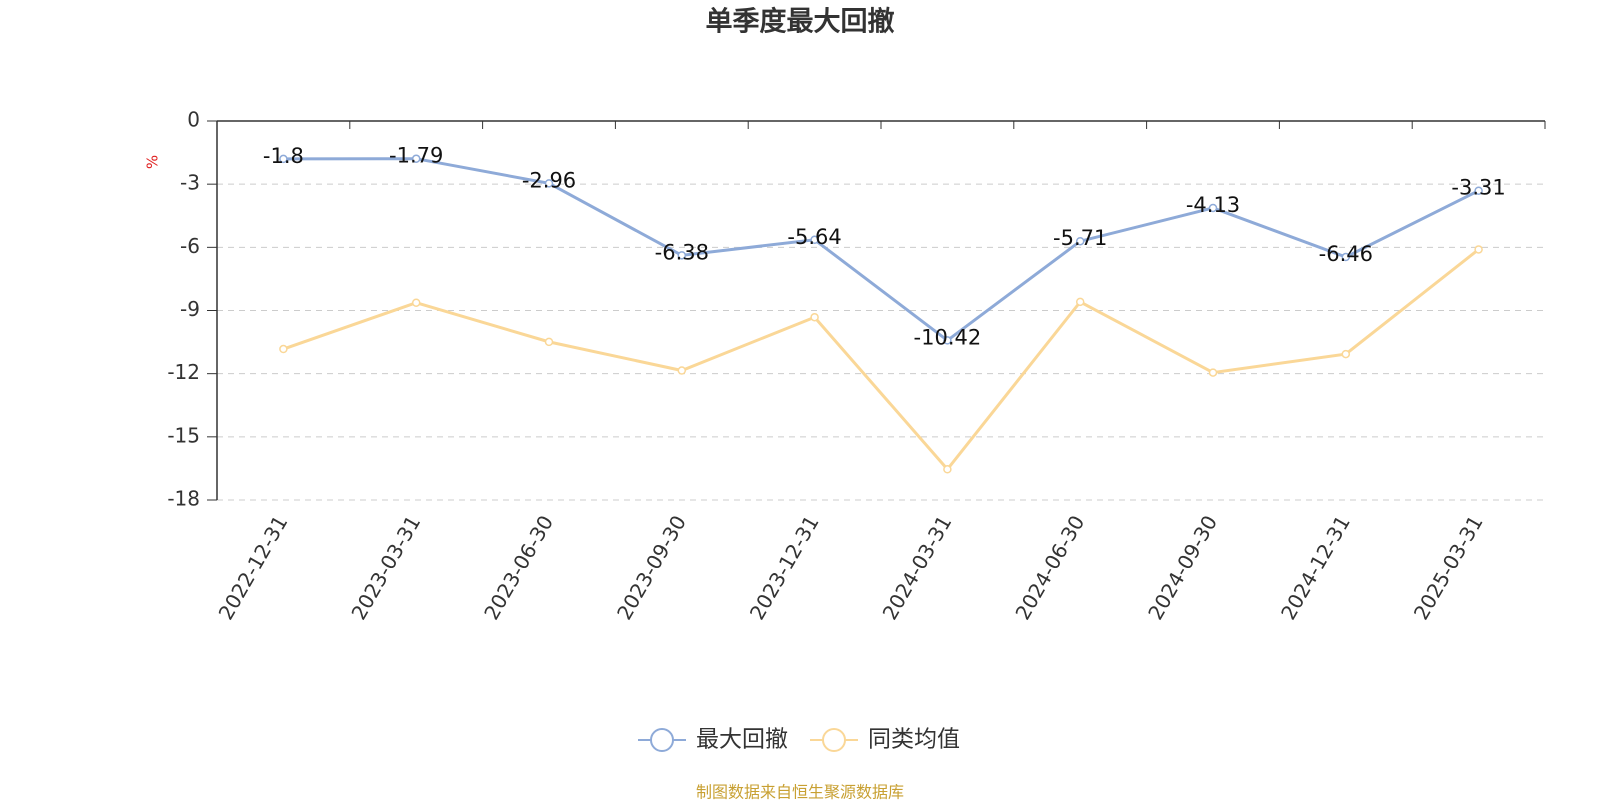 This screenshot has width=1600, height=800. Describe the element at coordinates (800, 791) in the screenshot. I see `source-note: 制图数据来自恒生聚源数据库` at that location.